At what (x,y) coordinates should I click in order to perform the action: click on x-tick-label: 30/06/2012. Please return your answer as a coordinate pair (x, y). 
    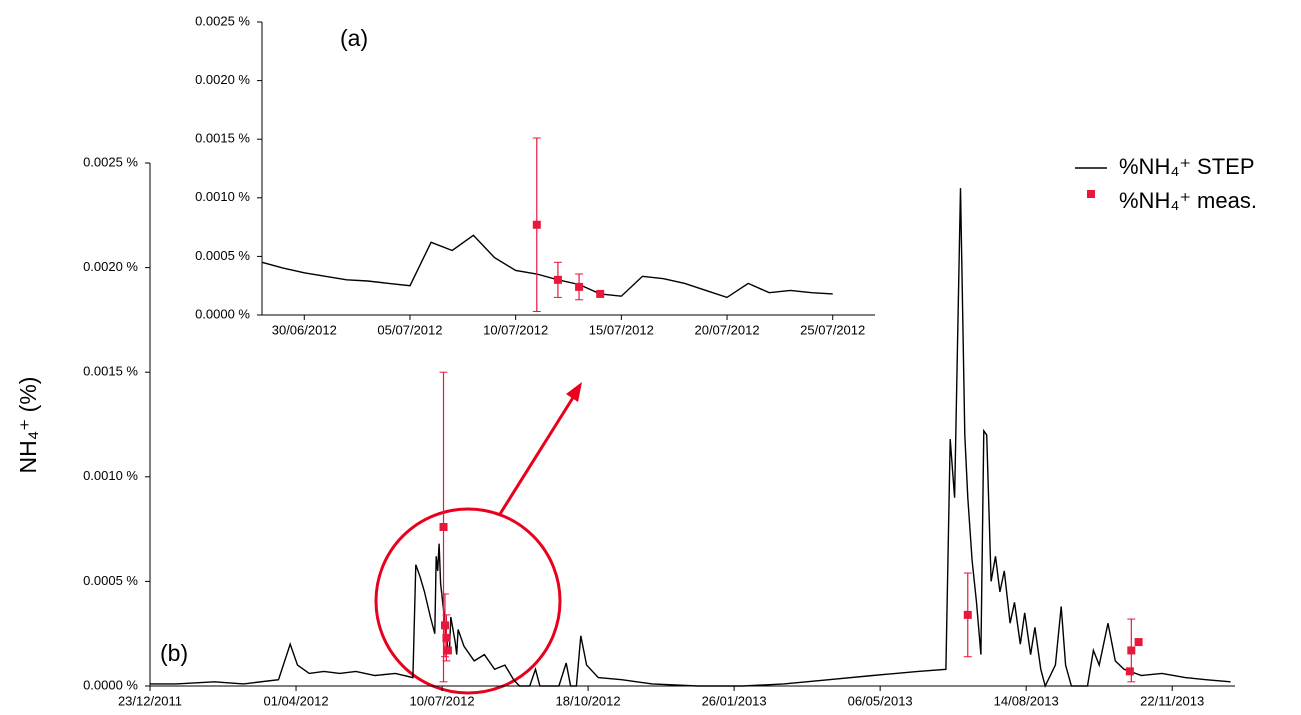
    Looking at the image, I should click on (304, 329).